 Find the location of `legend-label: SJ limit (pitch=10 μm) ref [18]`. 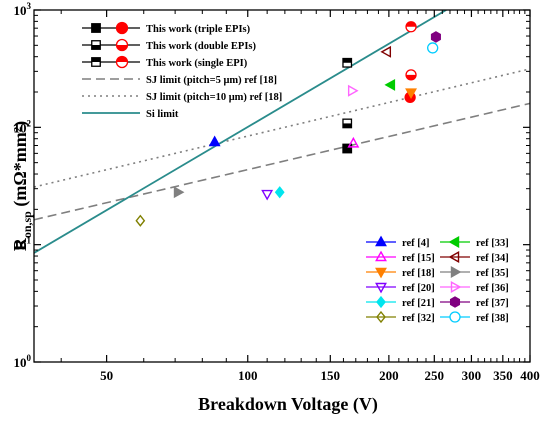

legend-label: SJ limit (pitch=10 μm) ref [18] is located at coordinates (214, 97).